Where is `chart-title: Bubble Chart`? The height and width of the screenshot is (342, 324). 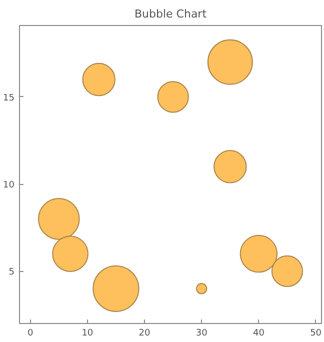 chart-title: Bubble Chart is located at coordinates (171, 14).